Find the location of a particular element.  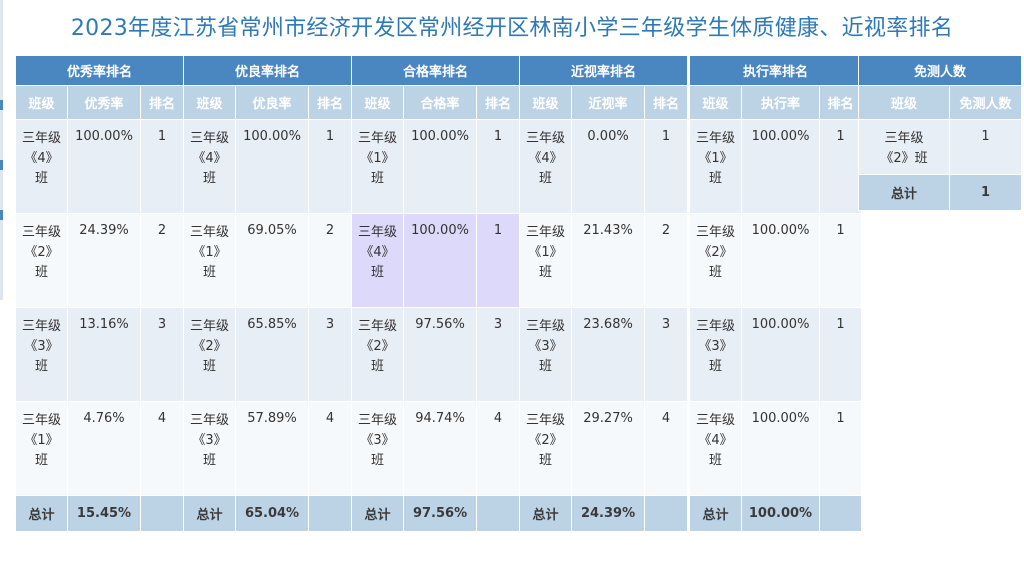

col-header-metric: 优秀率 is located at coordinates (104, 102).